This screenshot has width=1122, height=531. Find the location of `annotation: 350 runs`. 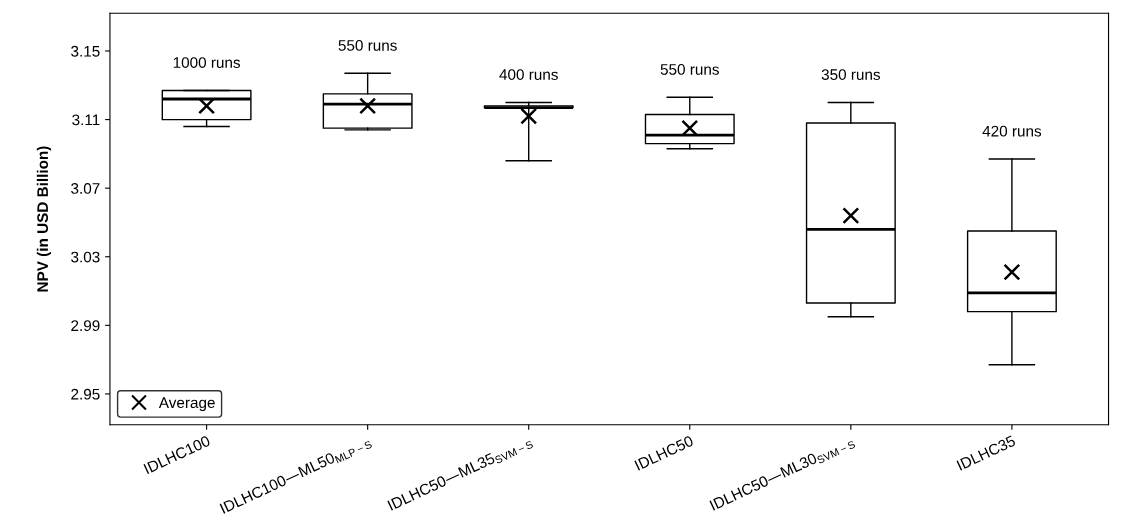

annotation: 350 runs is located at coordinates (851, 74).